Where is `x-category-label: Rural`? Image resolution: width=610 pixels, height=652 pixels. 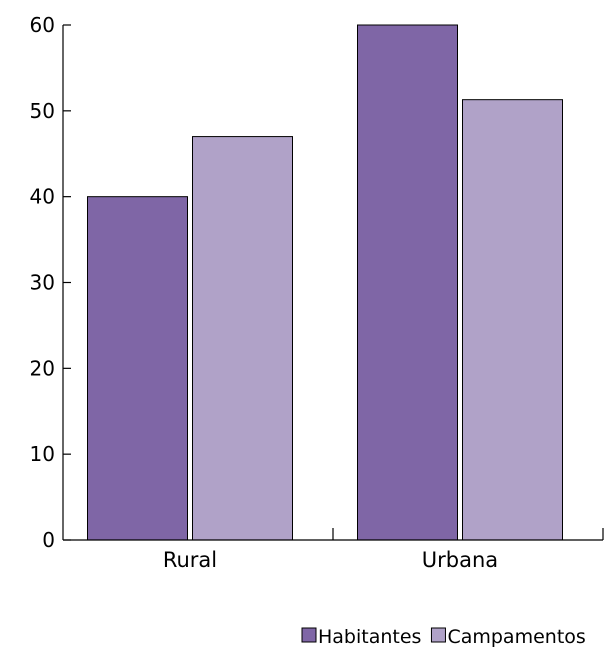 x-category-label: Rural is located at coordinates (190, 560).